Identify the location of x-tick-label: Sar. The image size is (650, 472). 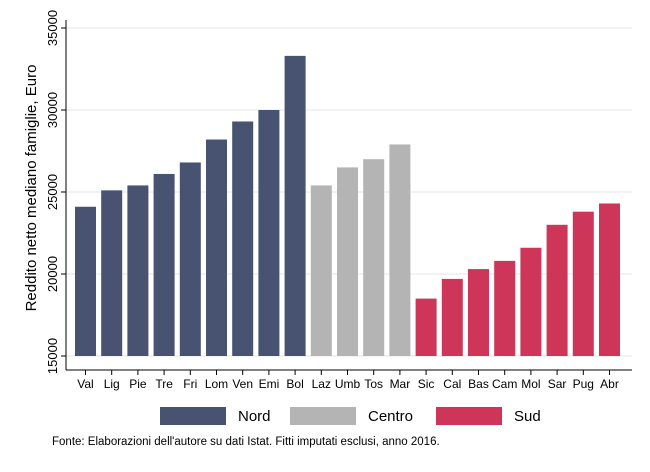
(557, 384).